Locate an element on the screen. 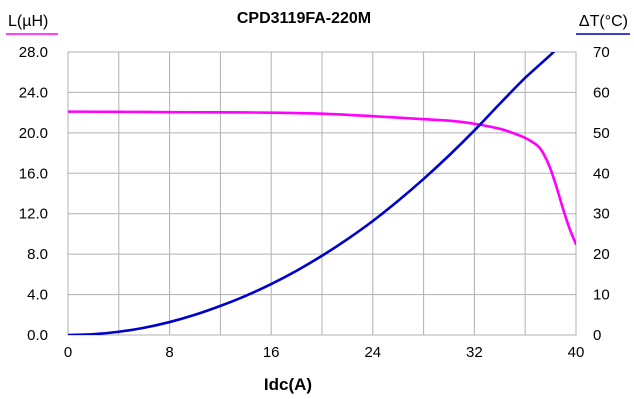 The height and width of the screenshot is (399, 634). left-y-tick-label: 28.0 is located at coordinates (33, 52).